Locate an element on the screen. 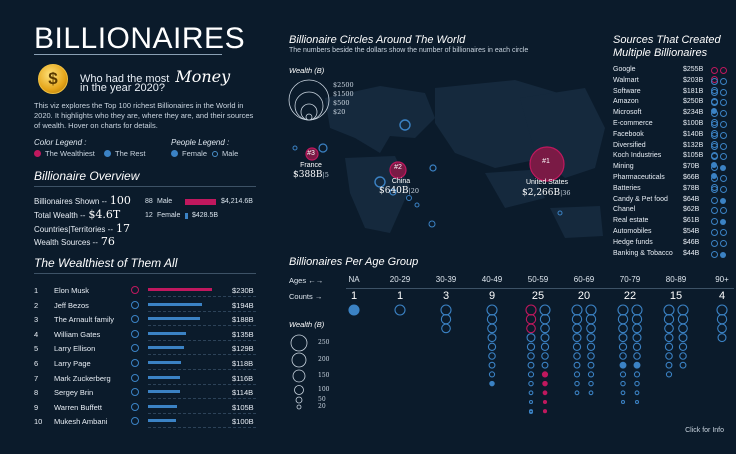 The width and height of the screenshot is (736, 454). source-row: Hedge funds $46B is located at coordinates (674, 244).